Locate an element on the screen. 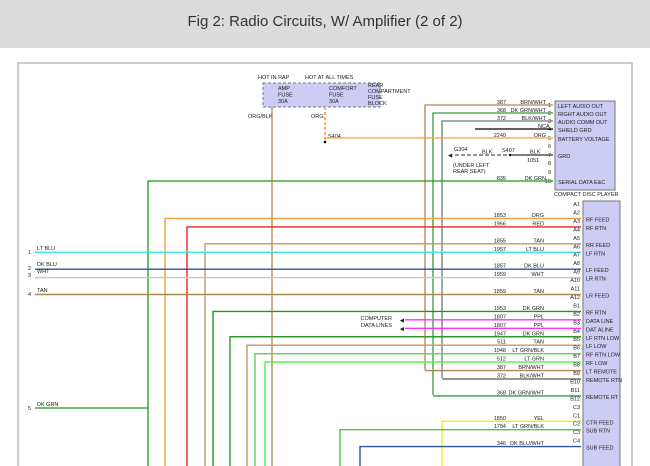  wire-circuit-label: 511 is located at coordinates (501, 343).